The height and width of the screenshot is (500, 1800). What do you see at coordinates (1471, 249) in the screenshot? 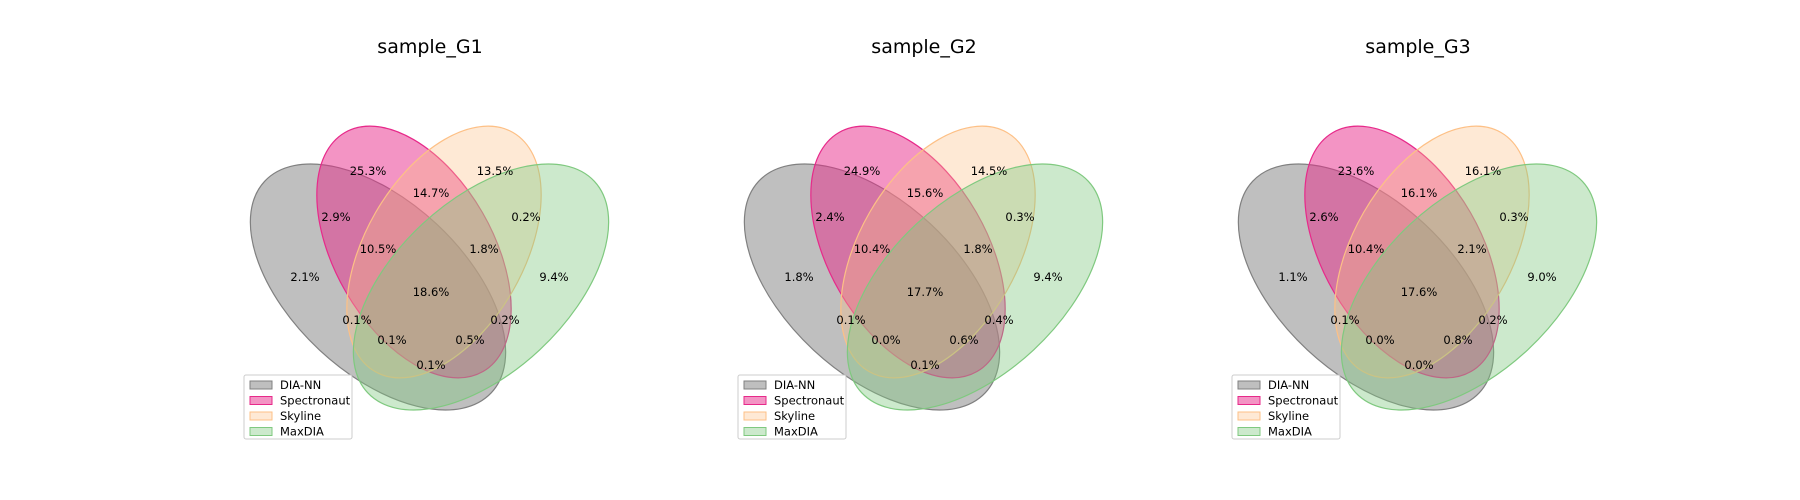
I see `region-label-bcd: 2.1%` at bounding box center [1471, 249].